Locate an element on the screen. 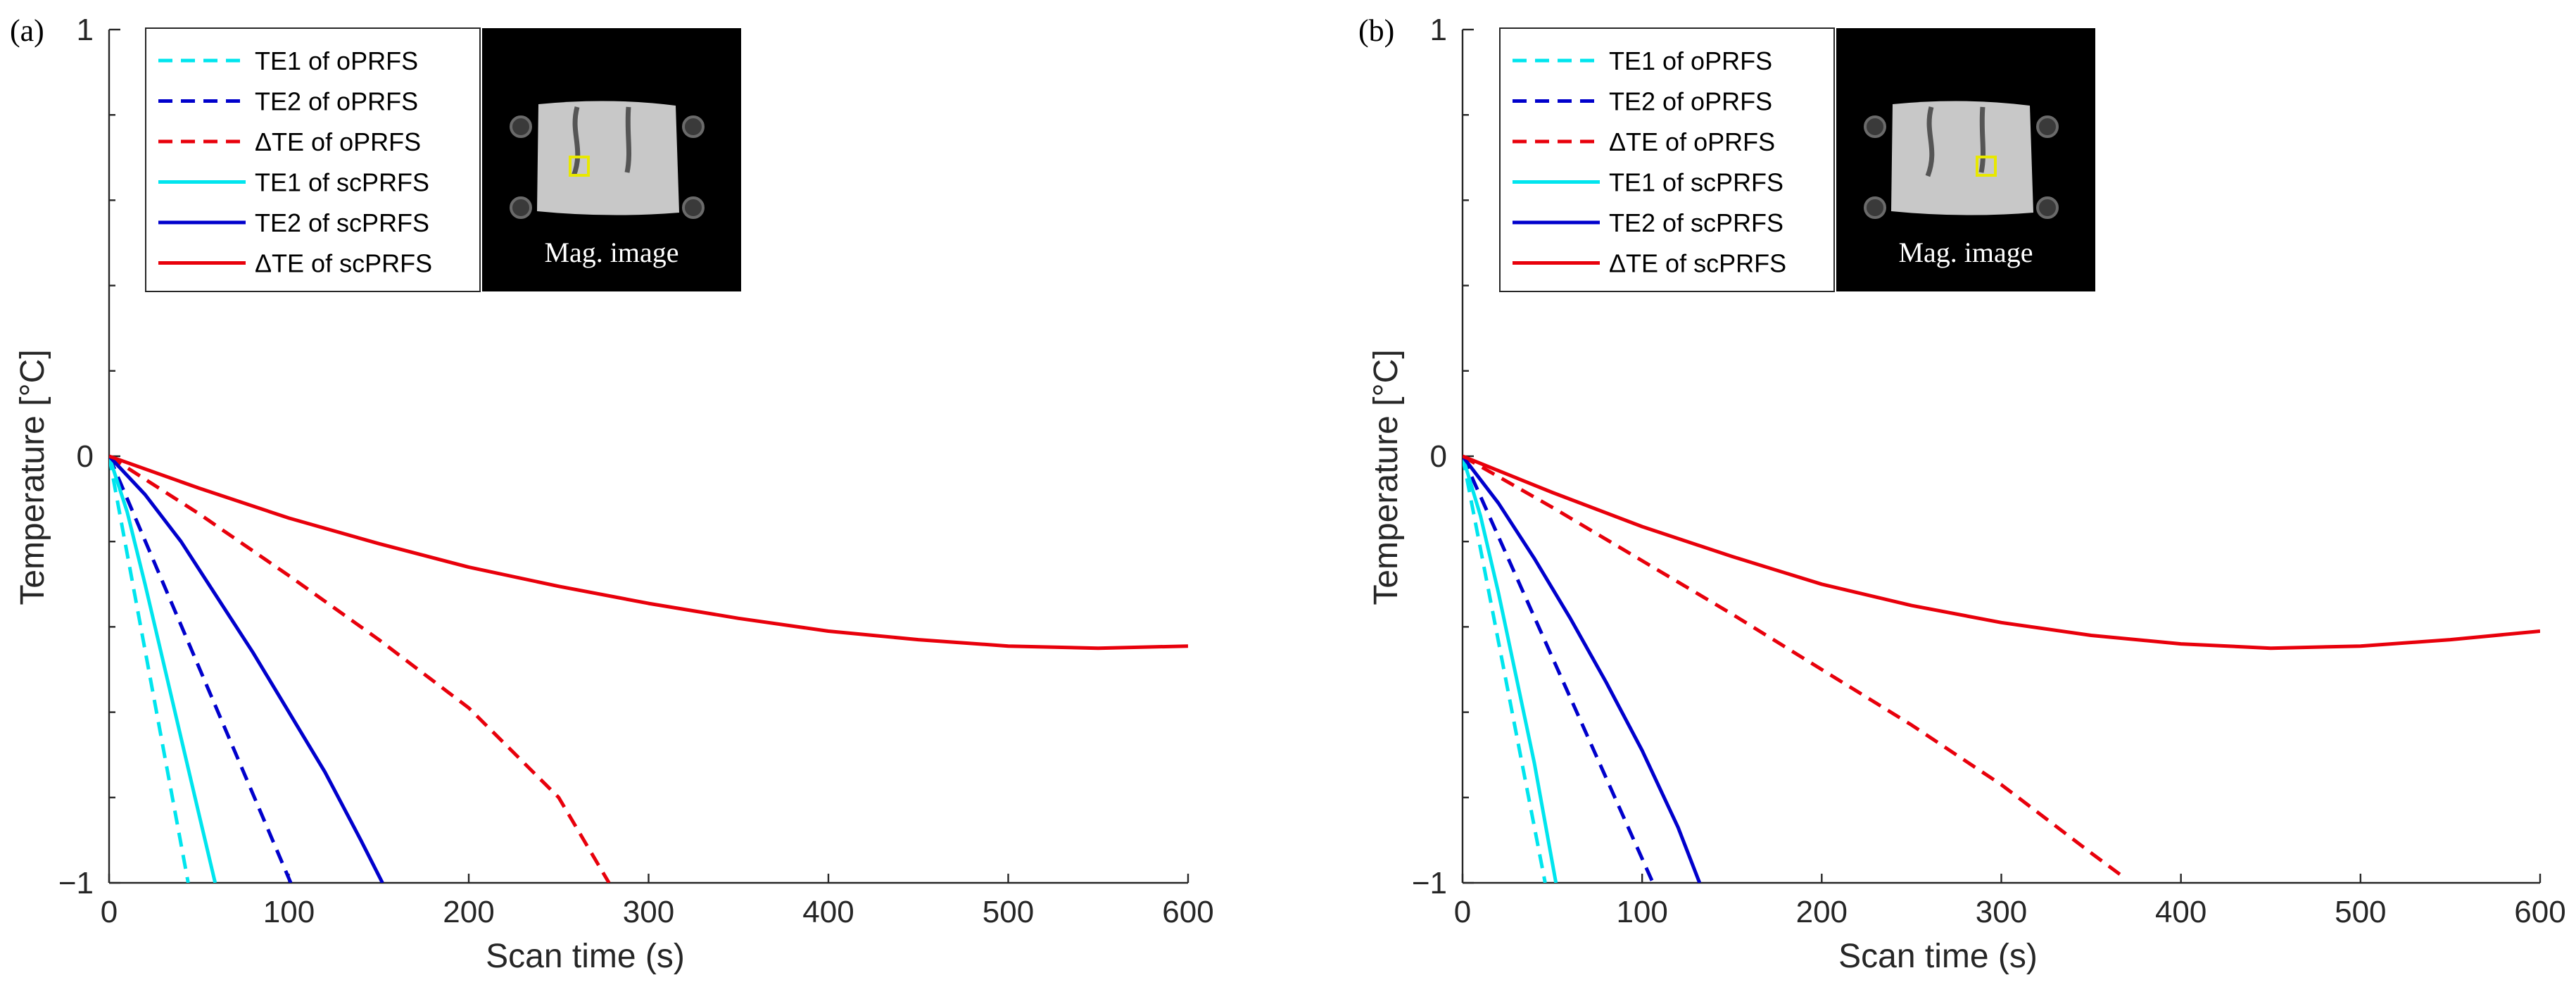  panel-label: (a) is located at coordinates (27, 30).